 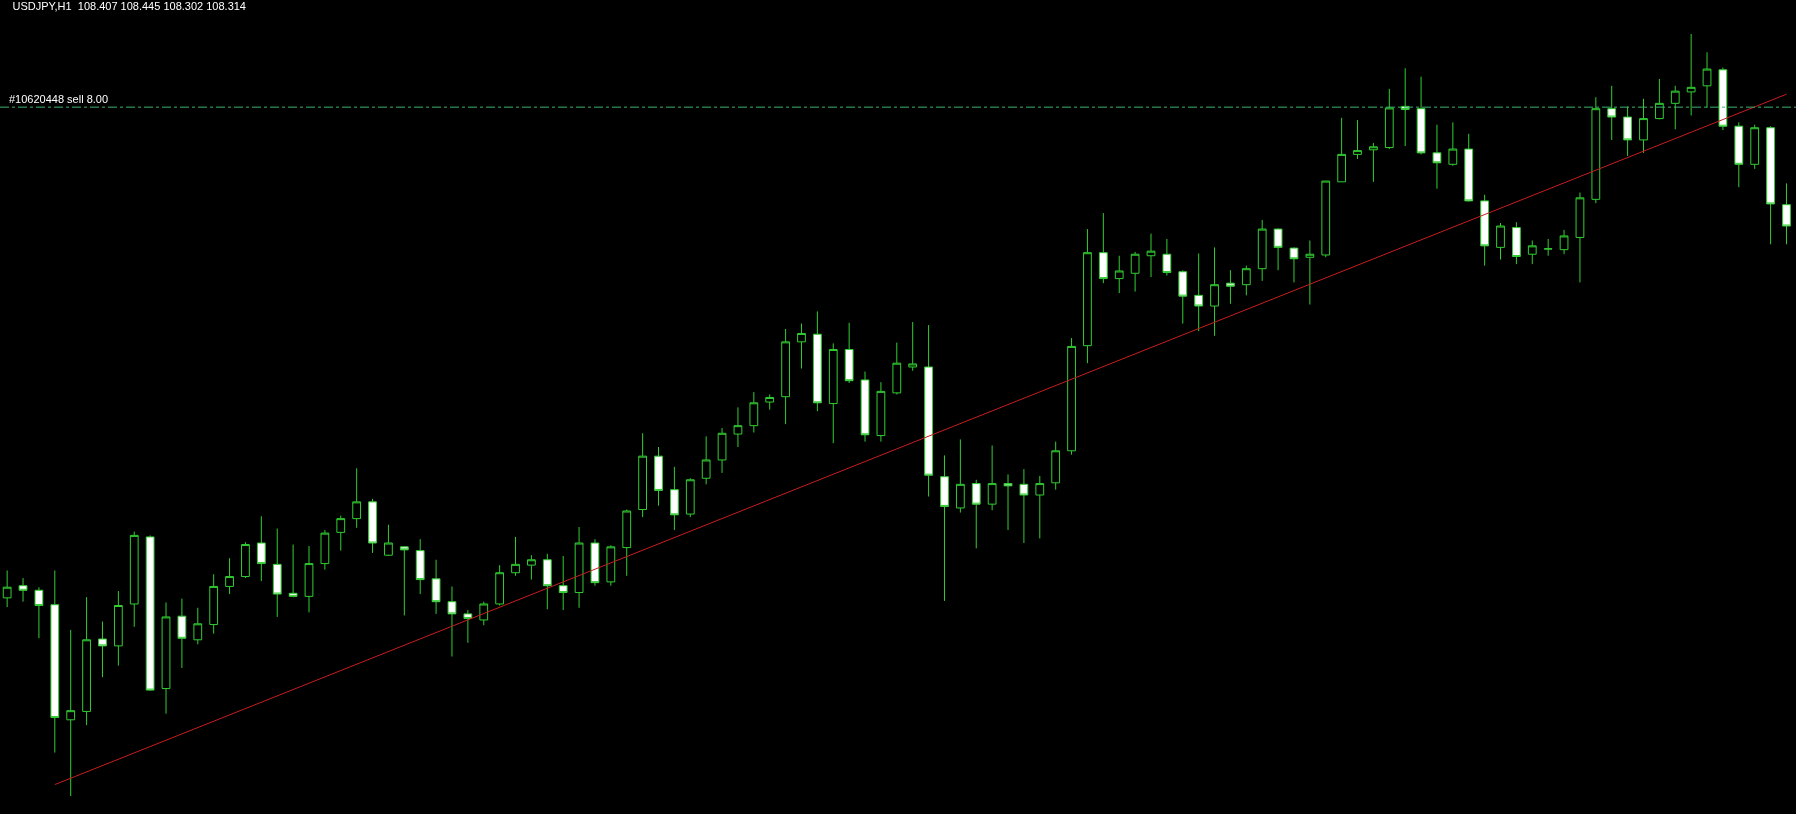 I want to click on chart-title: USDJPY,H1 108.407 108.445 108.302 108.314, so click(x=129, y=6).